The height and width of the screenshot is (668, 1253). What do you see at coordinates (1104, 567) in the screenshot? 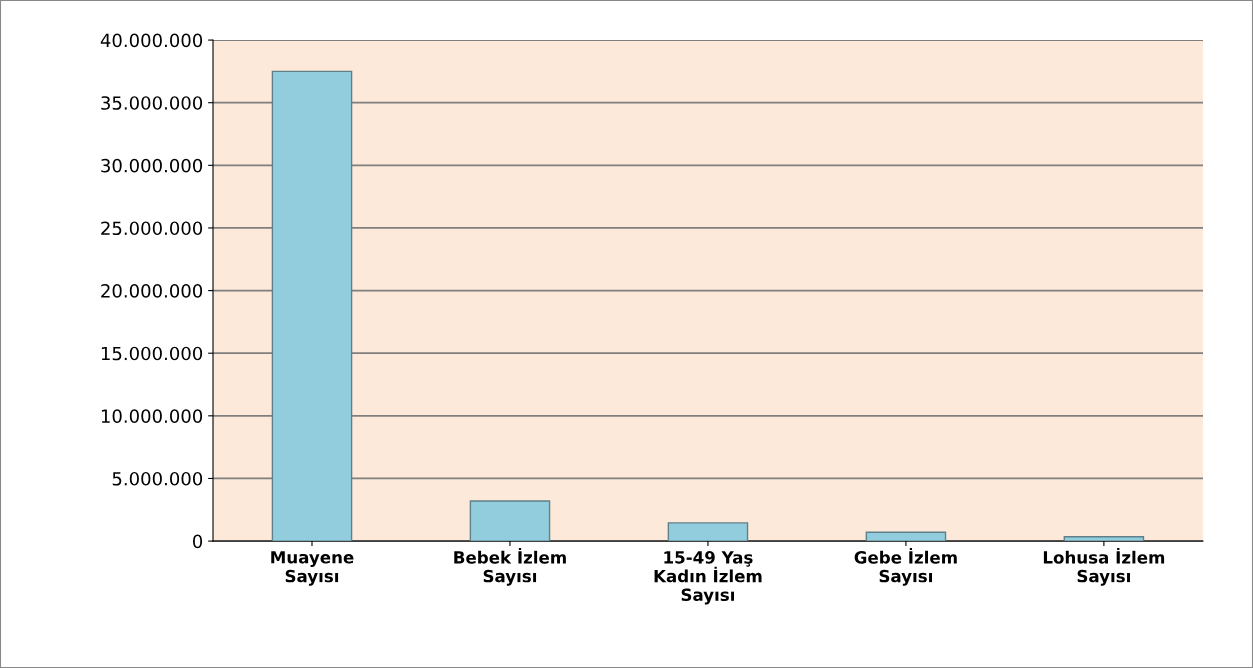
I see `x-tick-label: Lohusa İzlem Sayısı` at bounding box center [1104, 567].